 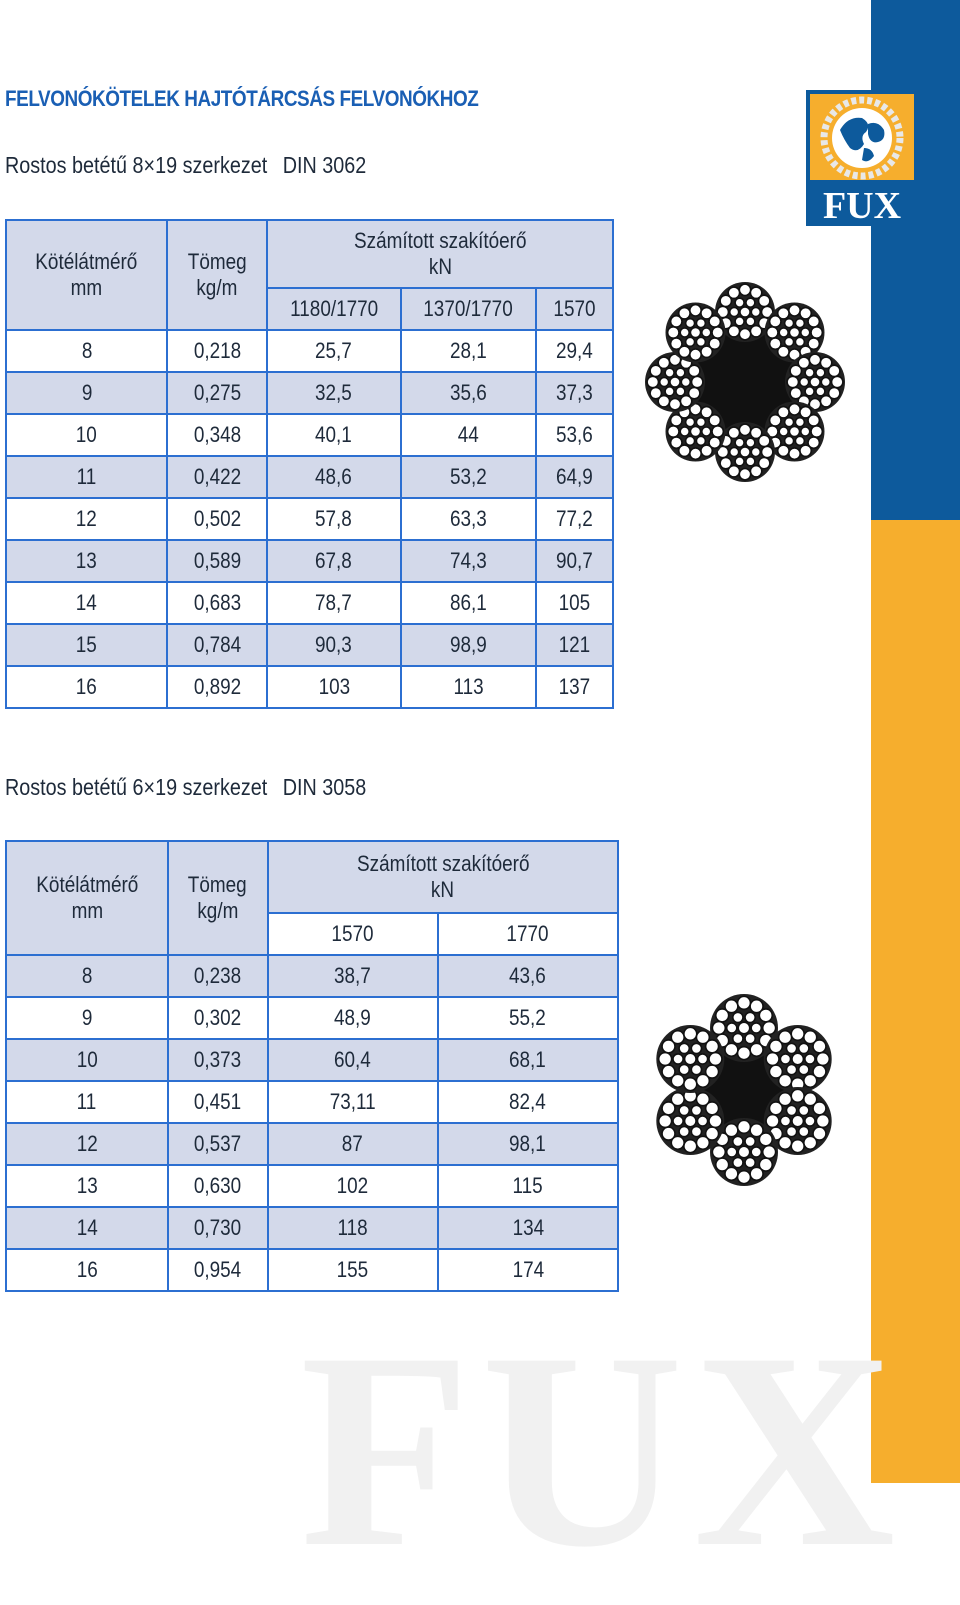 I want to click on table-cell: 0,348, so click(x=217, y=435).